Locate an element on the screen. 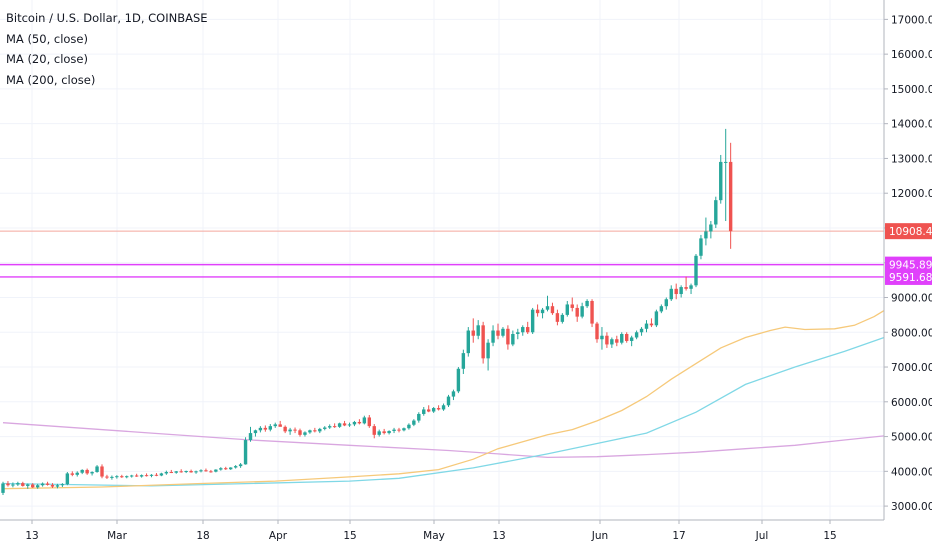 This screenshot has height=550, width=932. price-tick-label: 16000.00 is located at coordinates (911, 55).